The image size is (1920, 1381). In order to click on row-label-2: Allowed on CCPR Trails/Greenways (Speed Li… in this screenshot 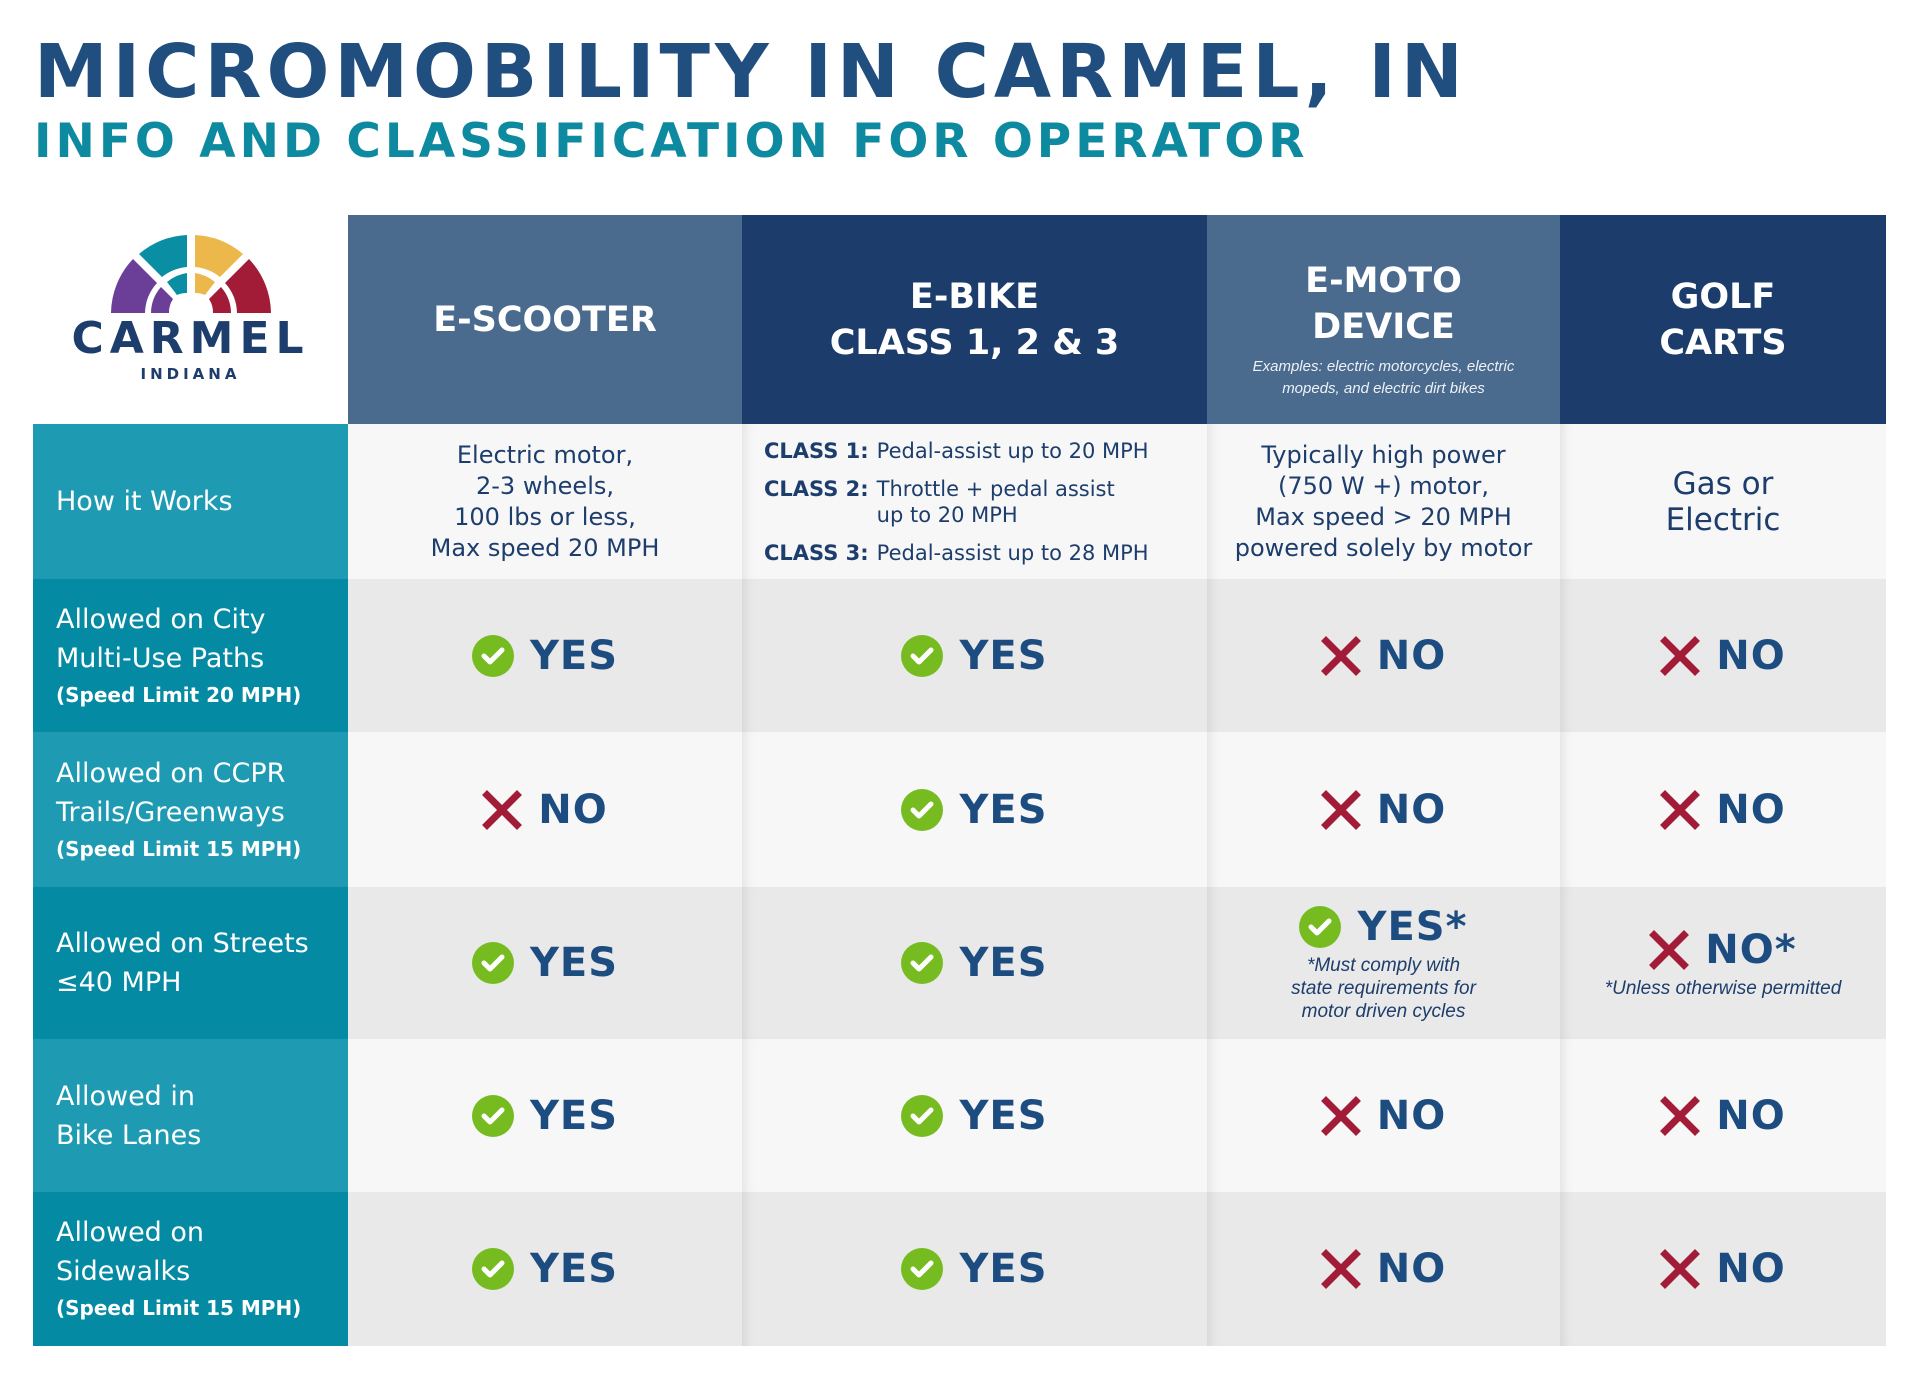, I will do `click(190, 809)`.